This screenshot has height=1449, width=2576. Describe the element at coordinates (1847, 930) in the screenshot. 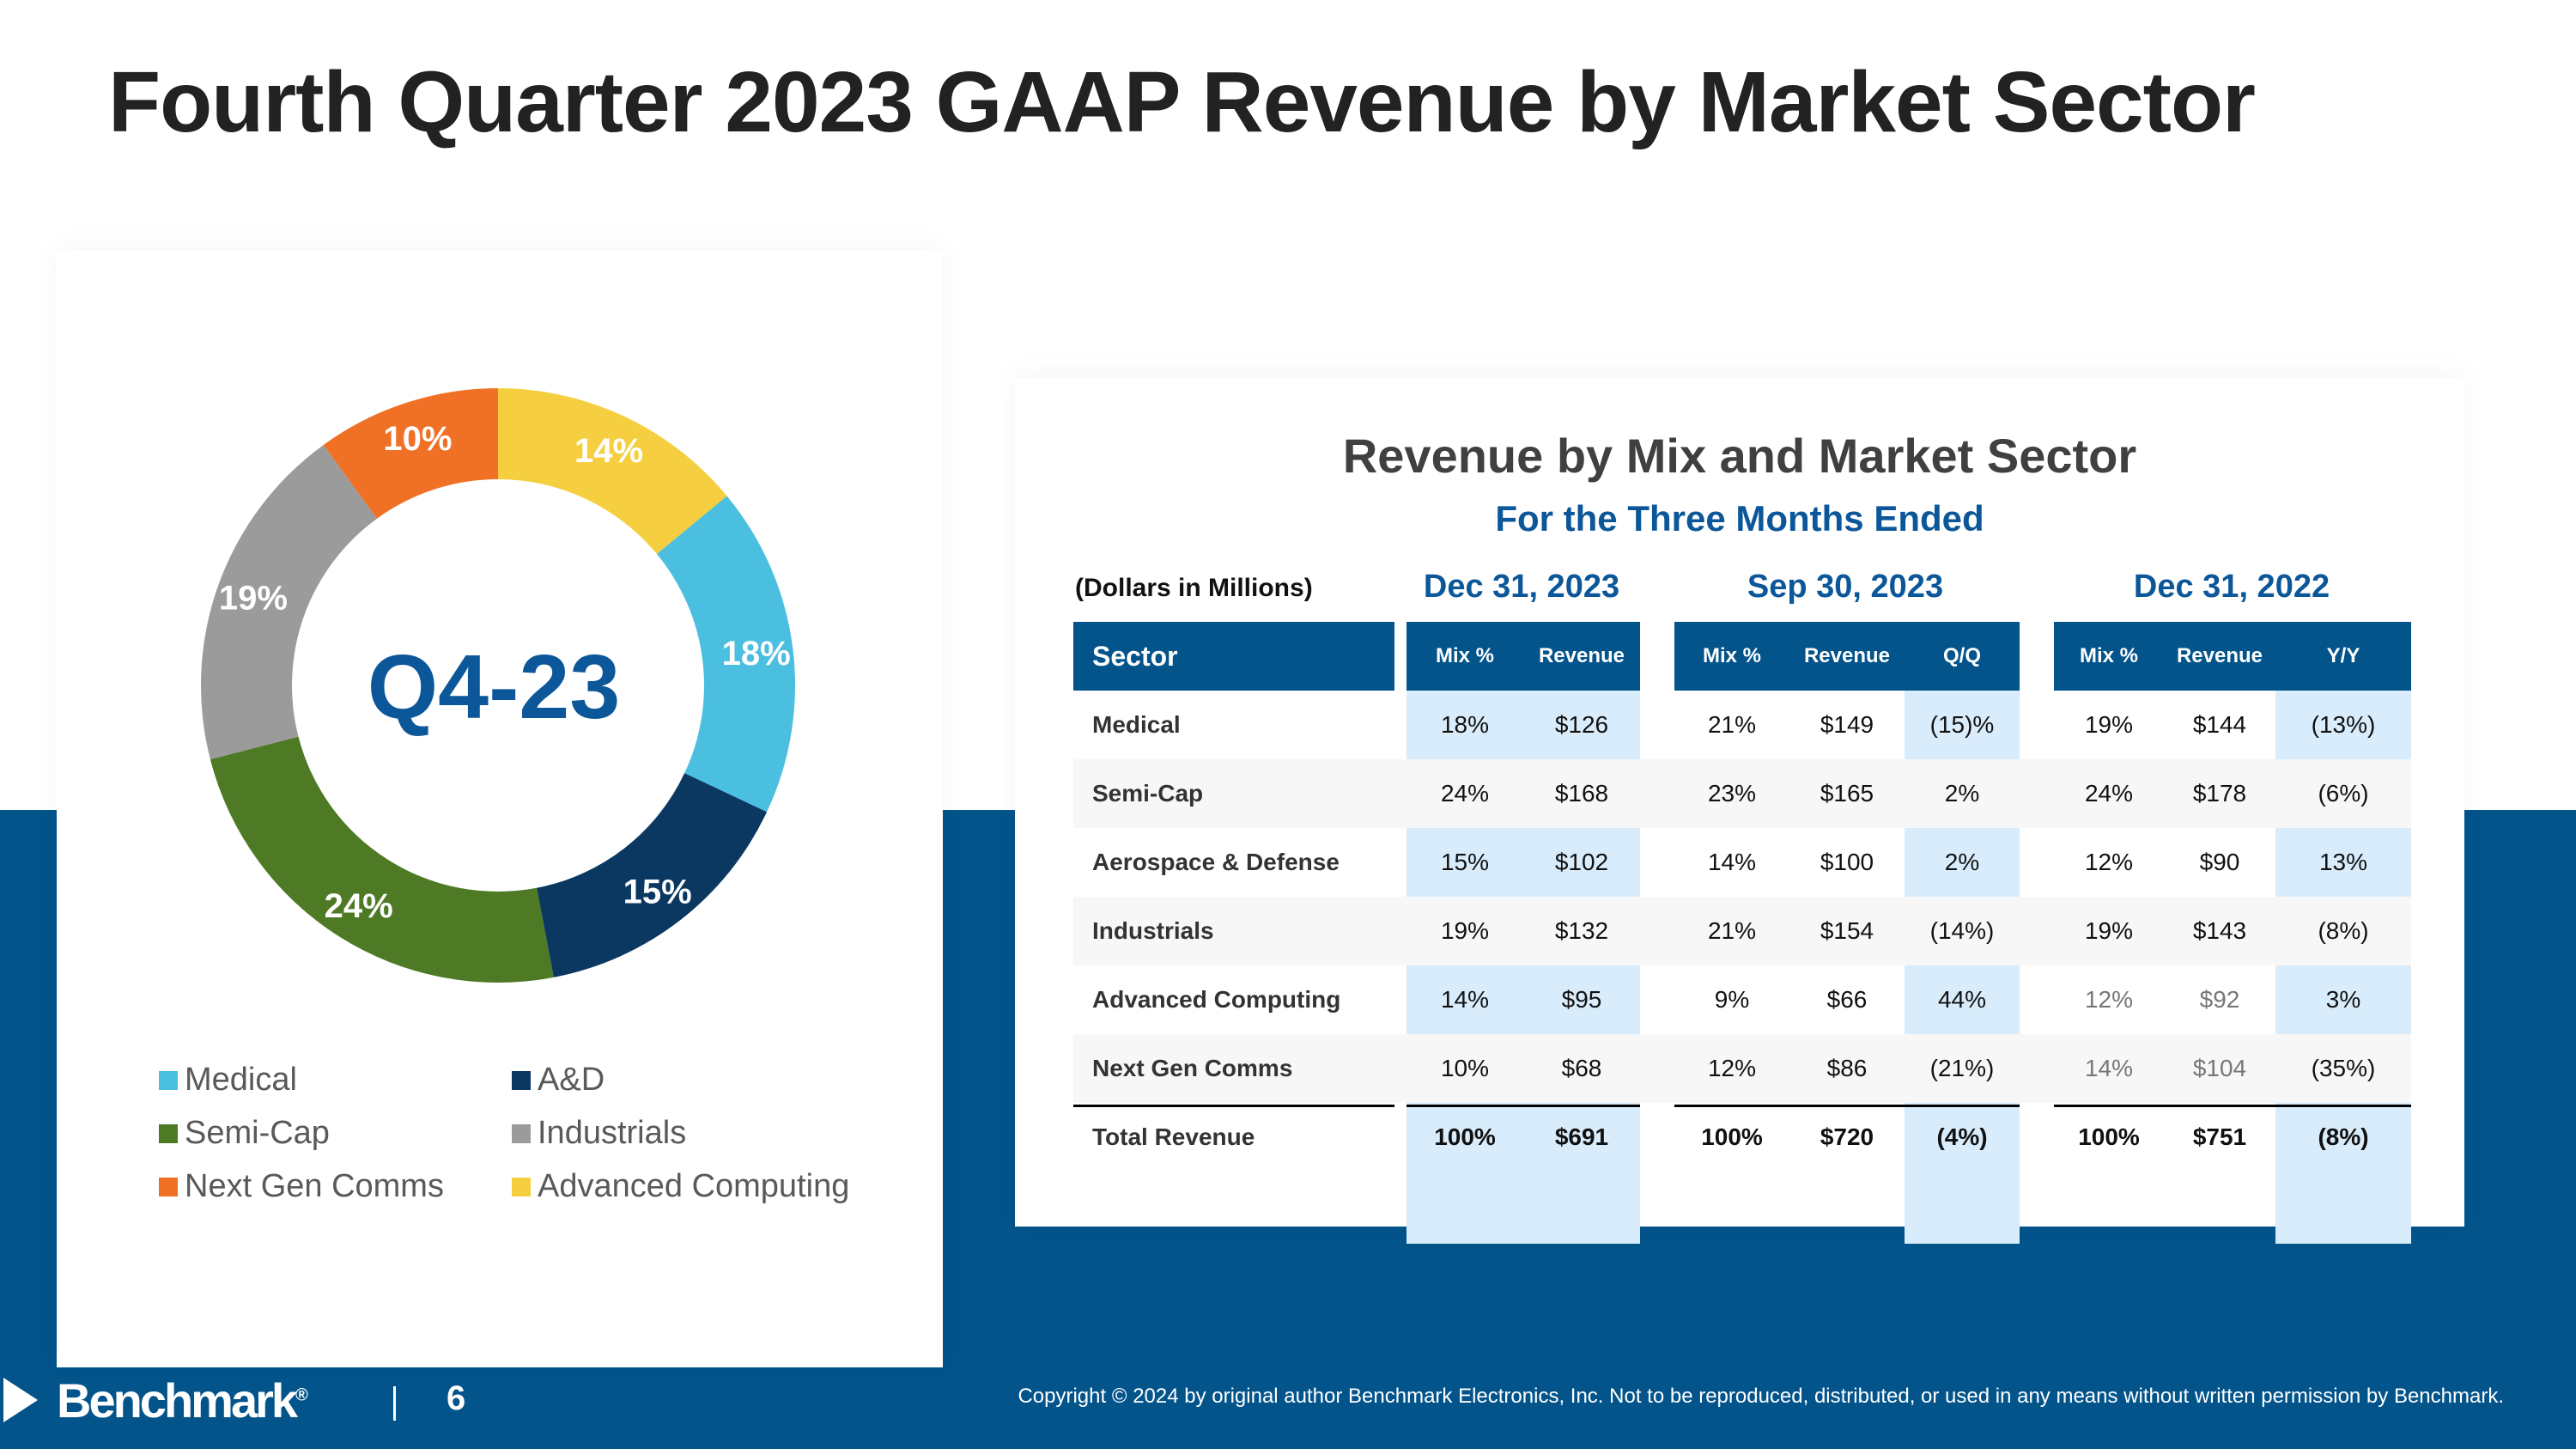

I see `table-cell: $154` at that location.